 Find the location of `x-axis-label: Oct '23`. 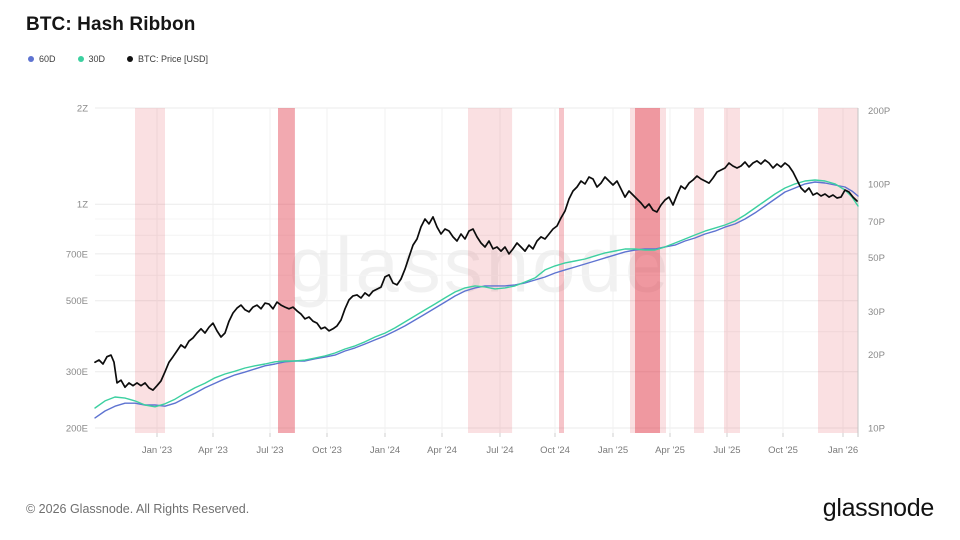

x-axis-label: Oct '23 is located at coordinates (327, 450).